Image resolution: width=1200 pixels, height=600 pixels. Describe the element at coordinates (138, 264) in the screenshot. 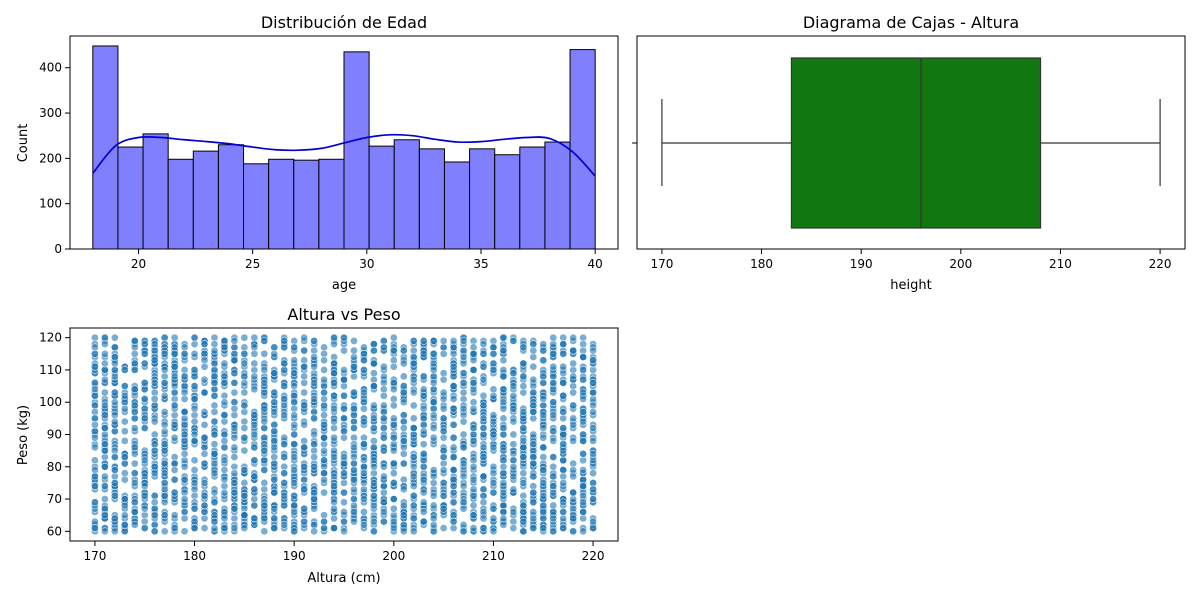

I see `histogram-x-tick-label: 20` at that location.